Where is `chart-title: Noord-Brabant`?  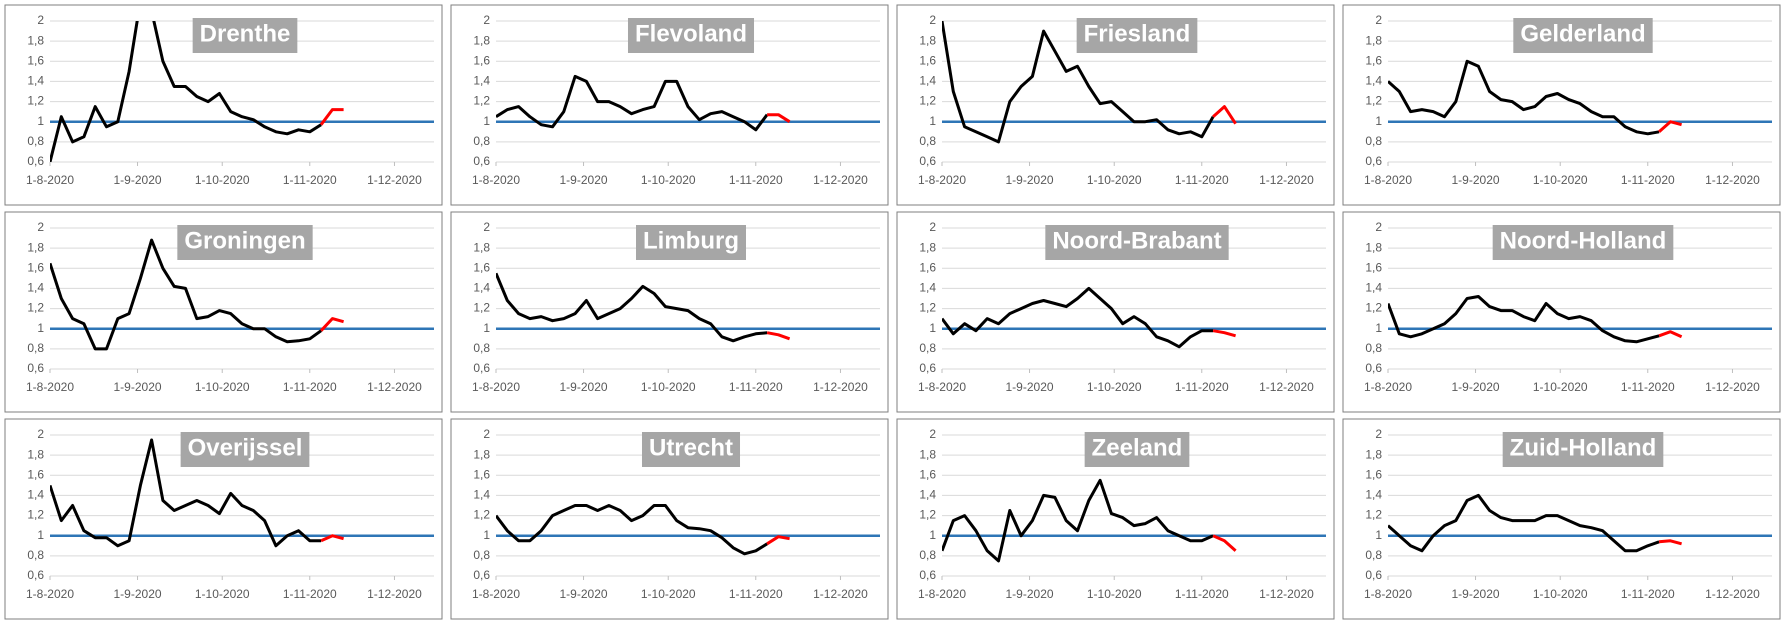
chart-title: Noord-Brabant is located at coordinates (1136, 240).